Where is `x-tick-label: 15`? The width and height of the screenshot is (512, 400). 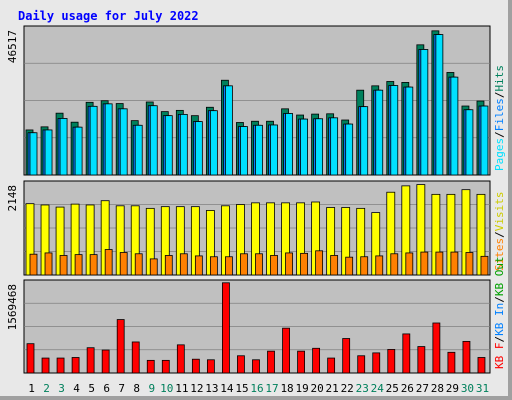
x-tick-label: 15 is located at coordinates (241, 388).